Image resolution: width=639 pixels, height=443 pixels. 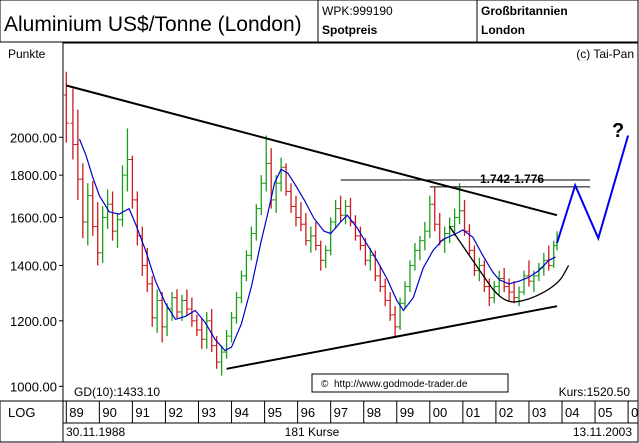 I want to click on gd-label: GD(10):1433.10, so click(x=117, y=392).